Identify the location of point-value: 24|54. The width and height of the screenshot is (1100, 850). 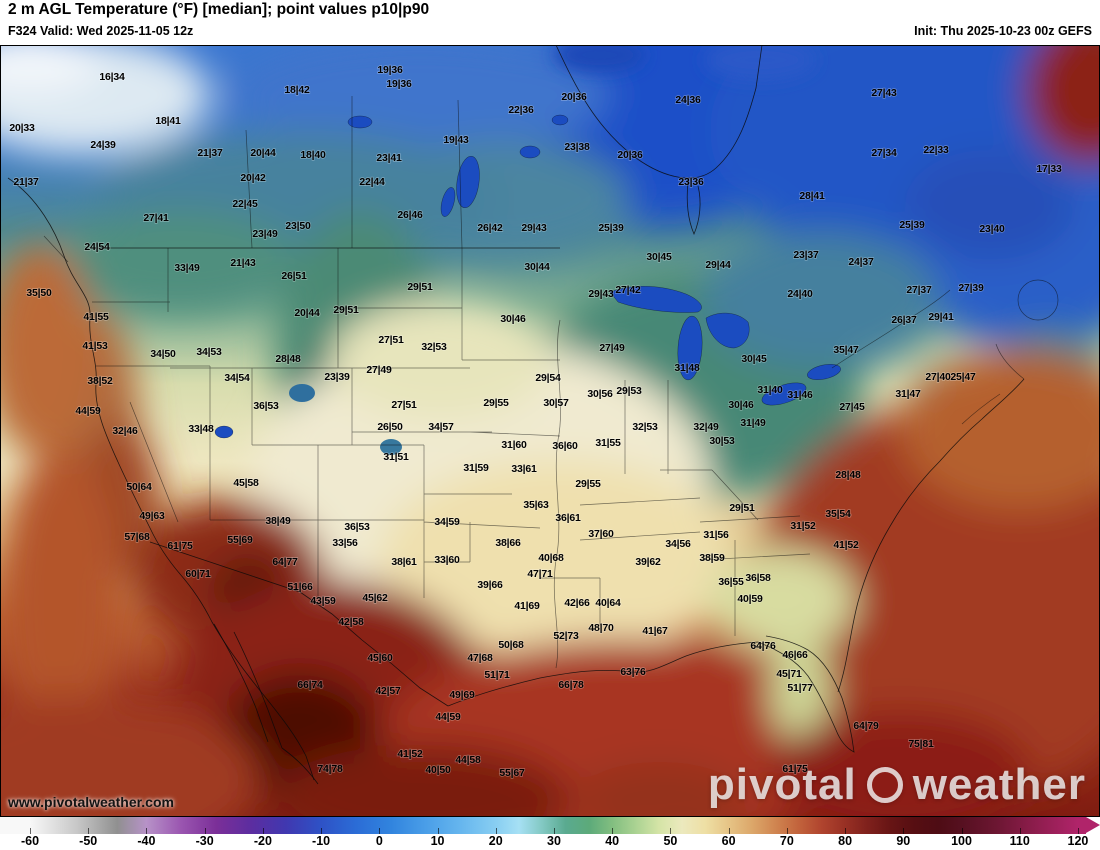
(97, 247).